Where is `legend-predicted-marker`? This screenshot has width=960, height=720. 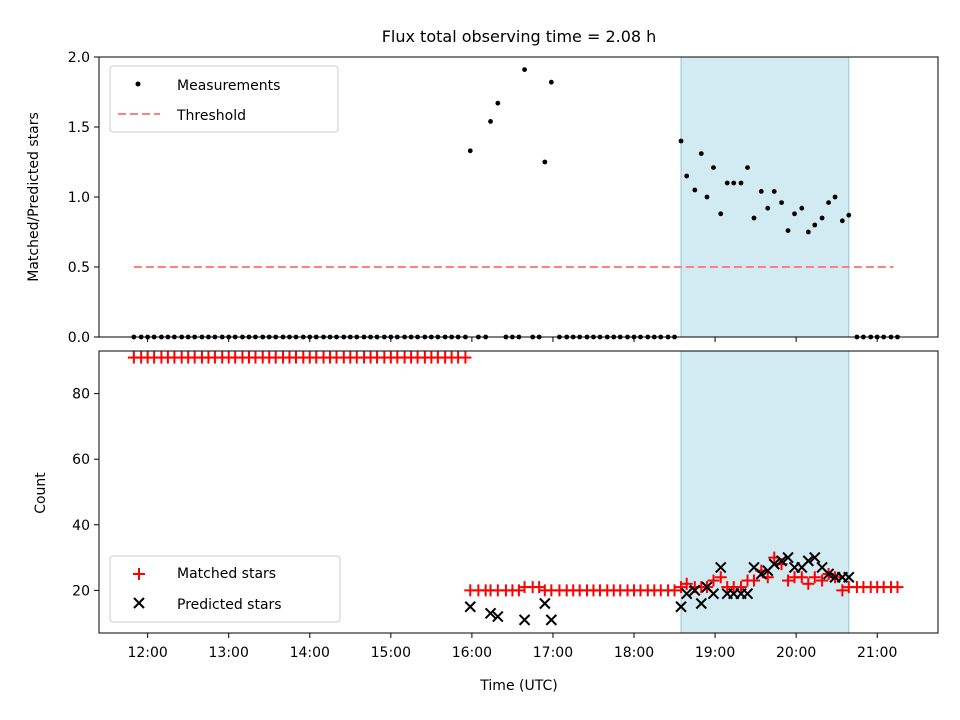
legend-predicted-marker is located at coordinates (139, 603).